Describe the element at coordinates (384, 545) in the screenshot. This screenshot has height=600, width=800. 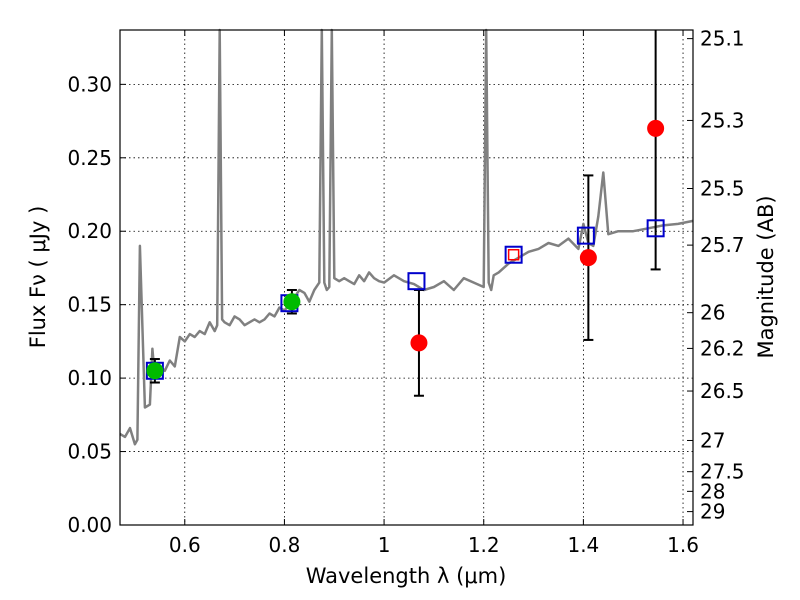
I see `x-tick-label: 1` at that location.